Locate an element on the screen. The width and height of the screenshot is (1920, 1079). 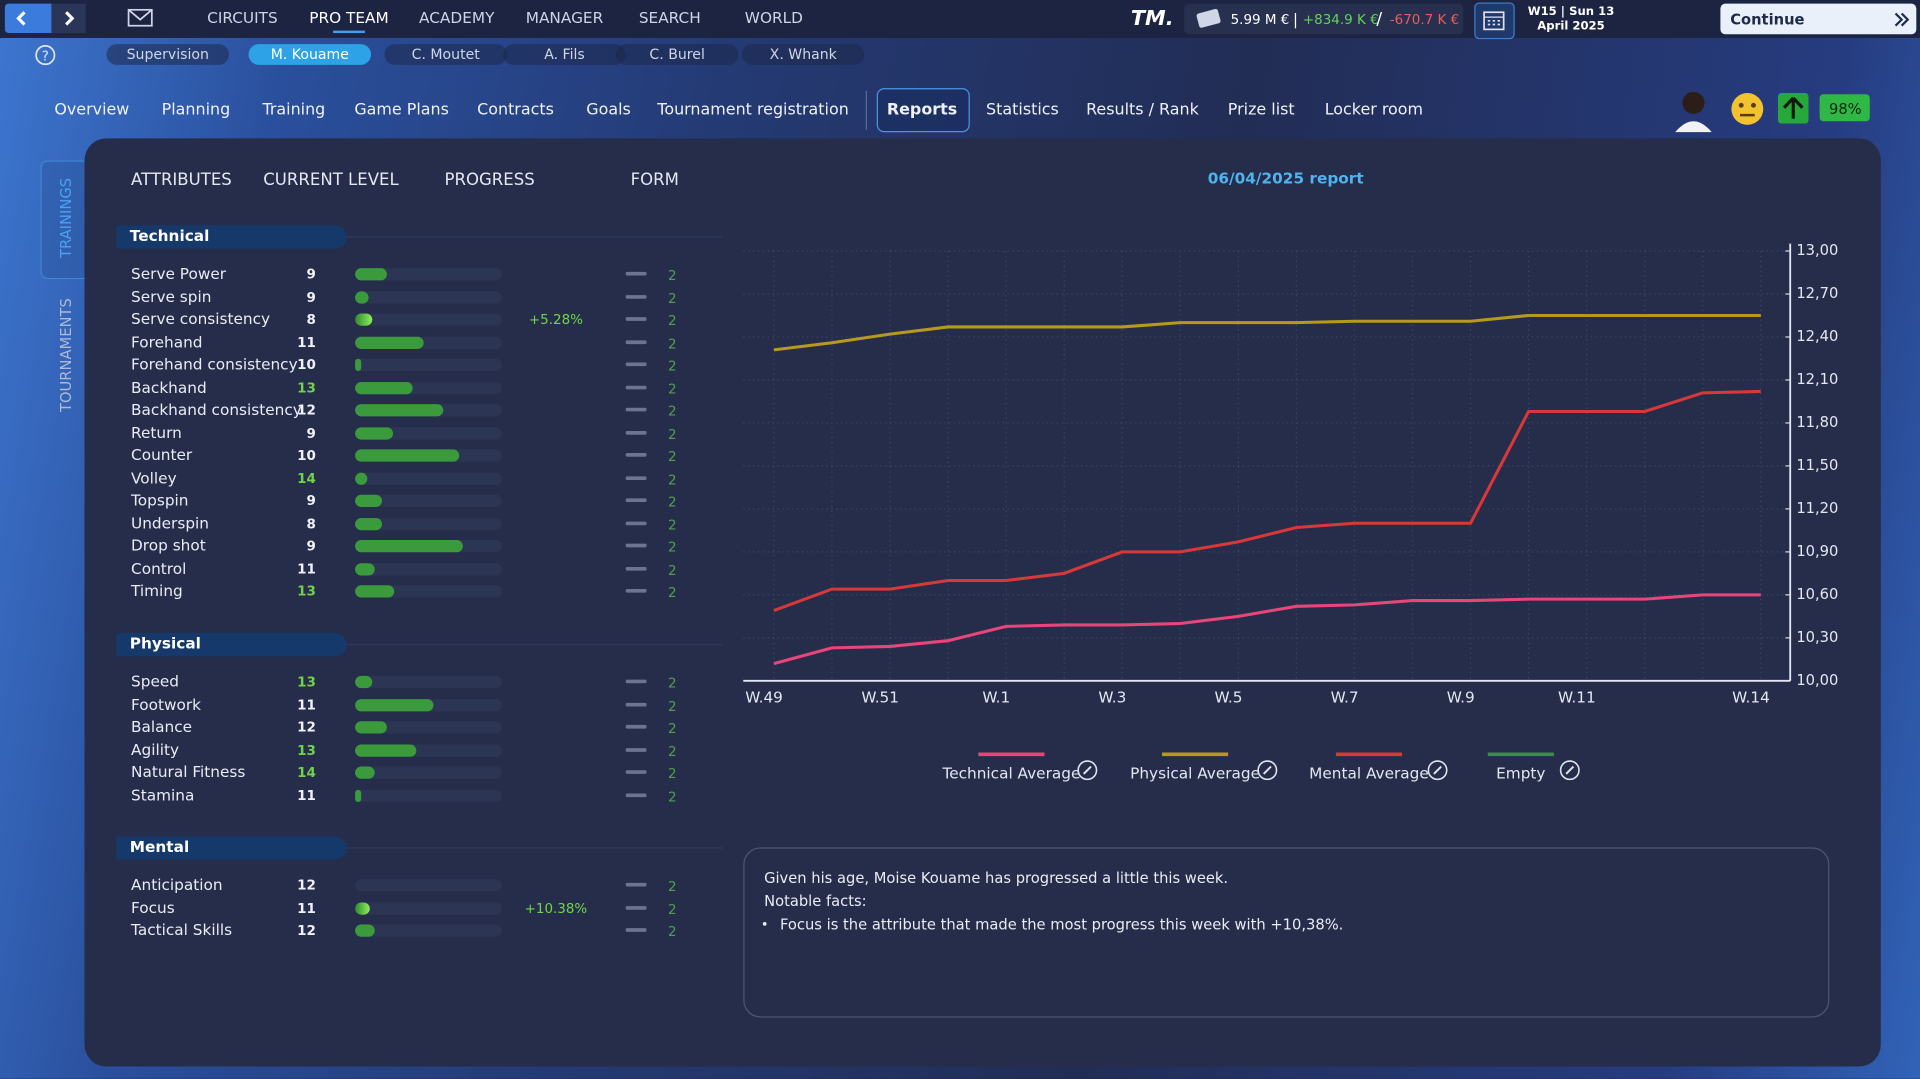
nav-item: CIRCUITS is located at coordinates (242, 17).